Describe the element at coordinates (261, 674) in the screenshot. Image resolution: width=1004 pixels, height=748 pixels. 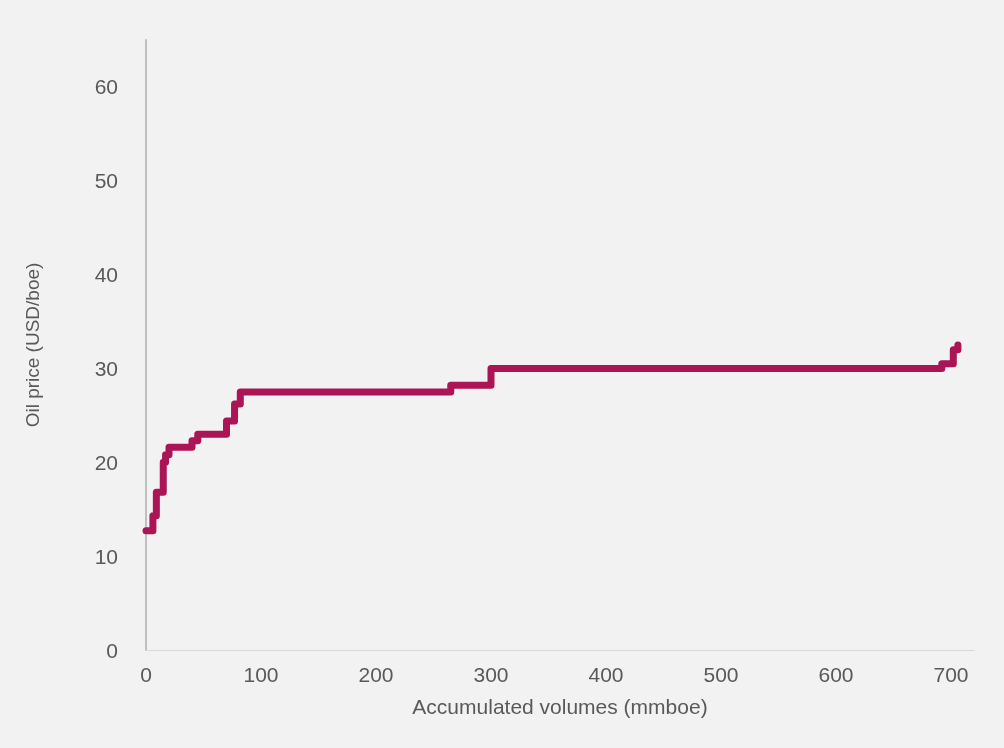
I see `x-tick-label: 100` at that location.